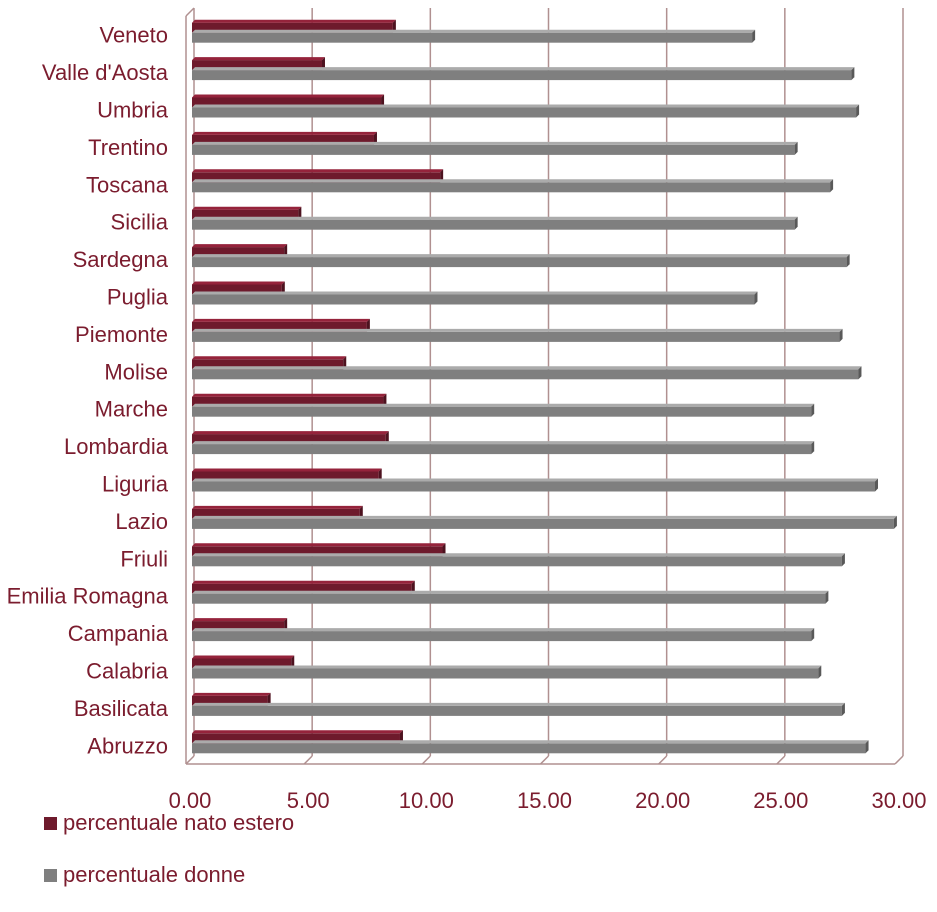 This screenshot has height=912, width=937. I want to click on category-label: Sicilia, so click(140, 222).